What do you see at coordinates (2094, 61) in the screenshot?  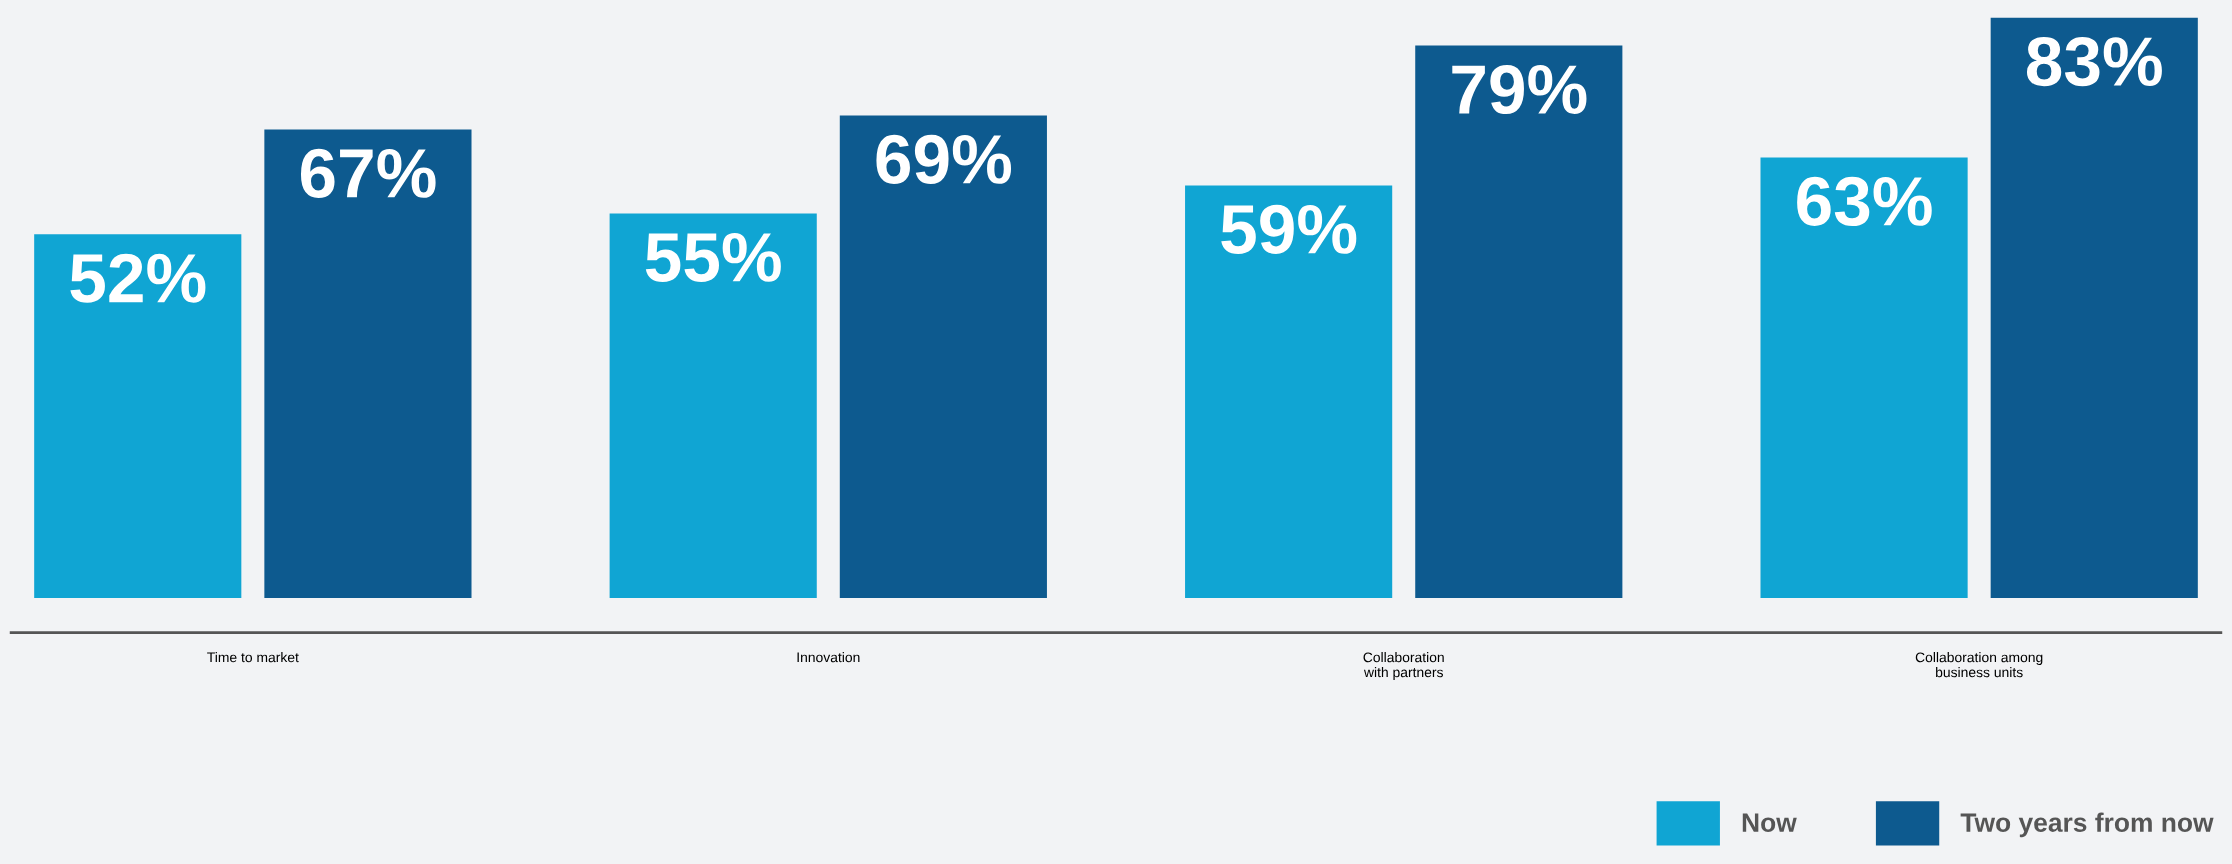 I see `data-label: 83%` at bounding box center [2094, 61].